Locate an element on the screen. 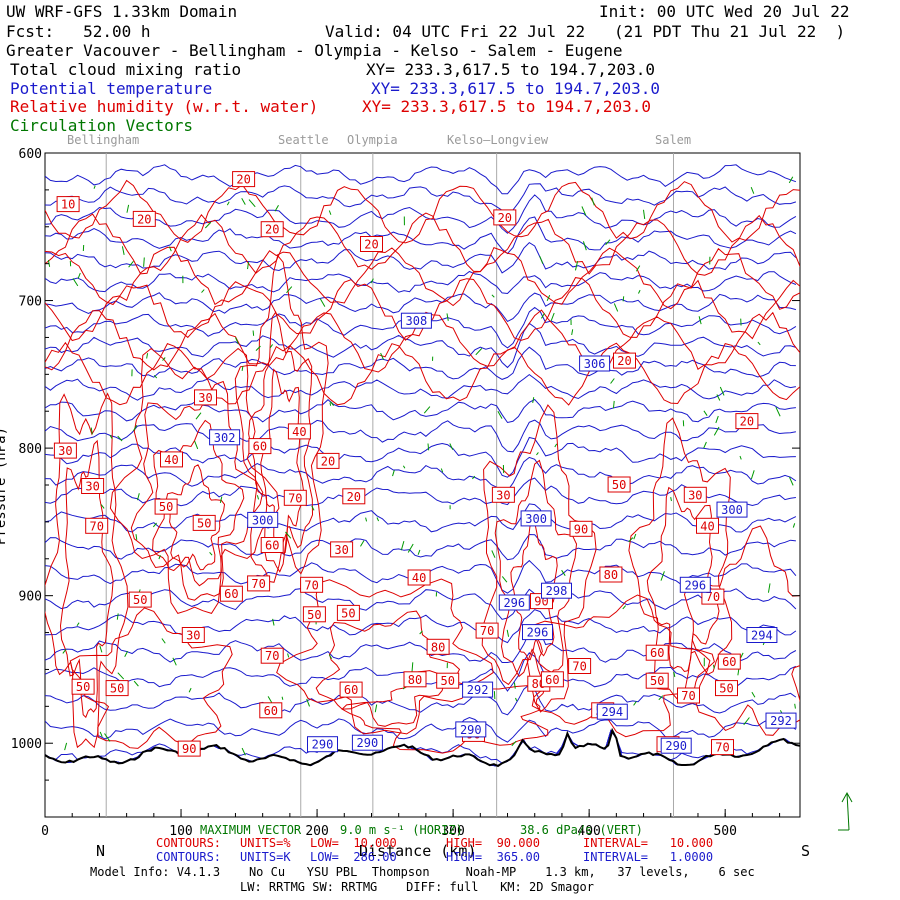 This screenshot has width=900, height=900. theta-contours-low: LOW= 286.00 is located at coordinates (353, 857).